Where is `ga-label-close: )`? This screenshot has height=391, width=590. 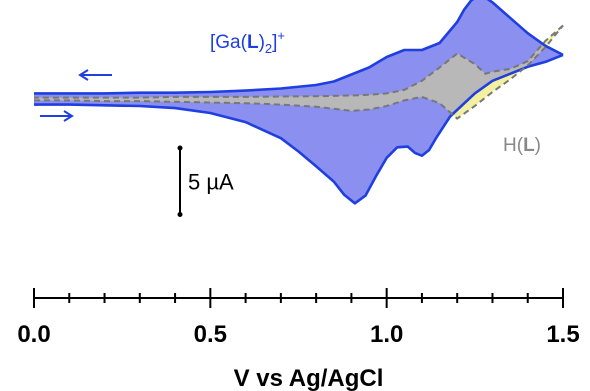 ga-label-close: ) is located at coordinates (262, 42).